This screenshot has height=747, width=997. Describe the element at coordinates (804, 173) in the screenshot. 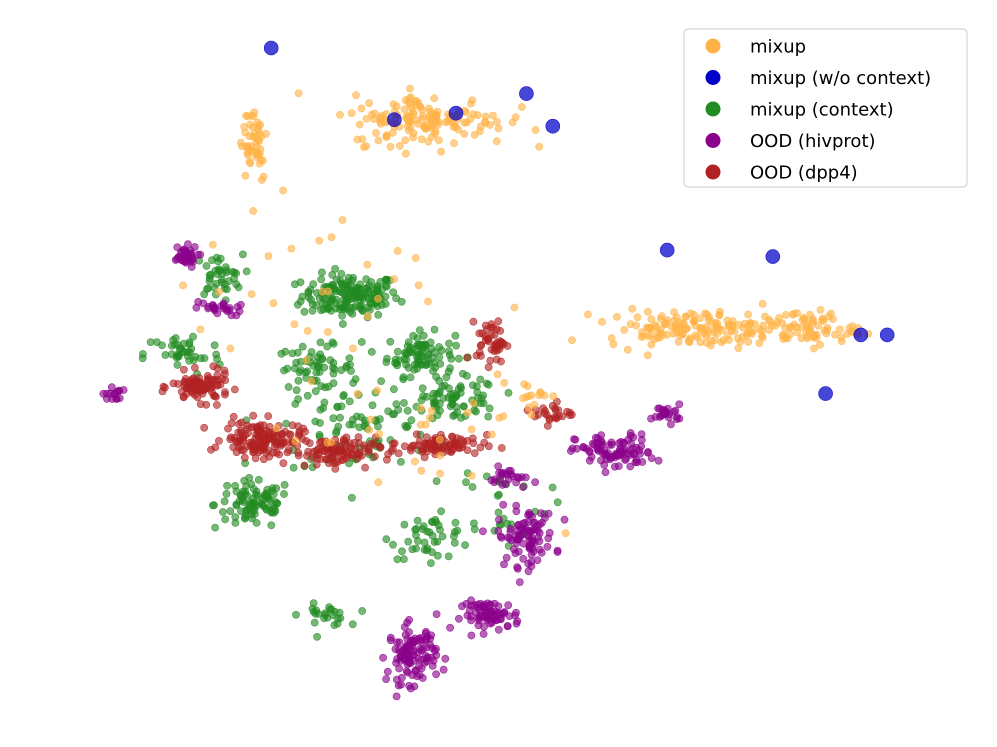

I see `legend-label-ood-dpp4: OOD (dpp4)` at that location.